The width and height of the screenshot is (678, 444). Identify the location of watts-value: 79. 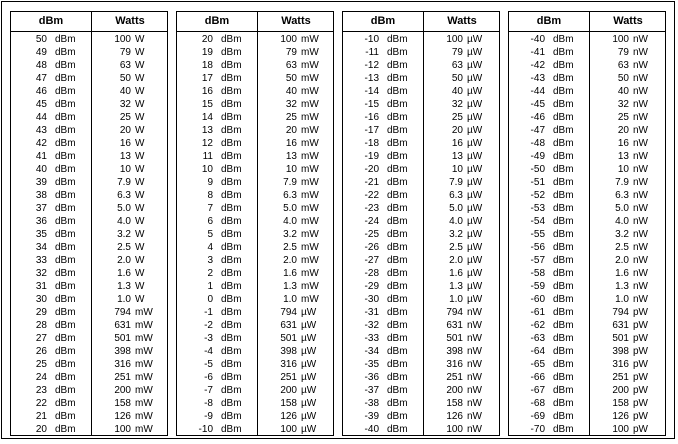
(291, 52).